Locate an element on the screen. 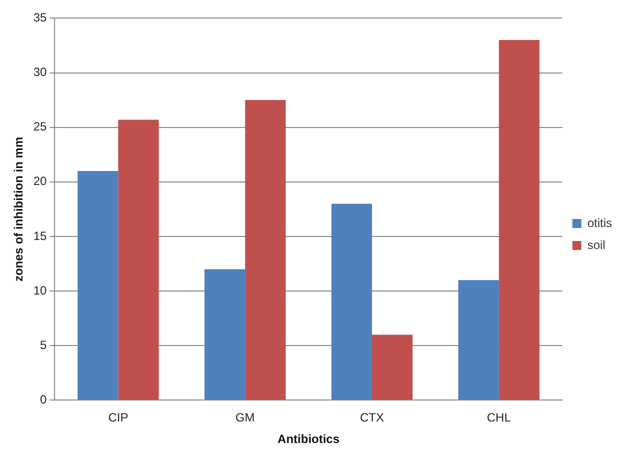 This screenshot has width=640, height=459. y-tick-label: 20 is located at coordinates (40, 181).